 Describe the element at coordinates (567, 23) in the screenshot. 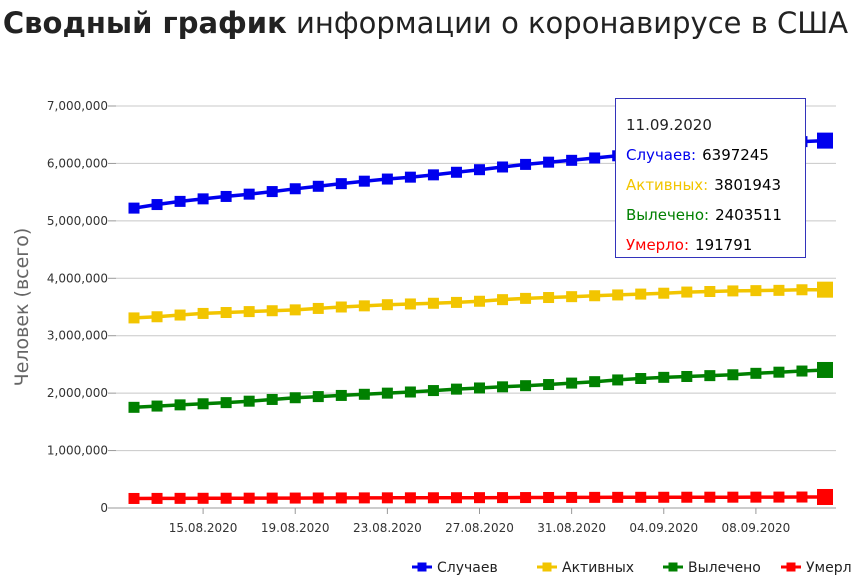

I see `chart-title-rest: информации о коронавирусе в США` at that location.